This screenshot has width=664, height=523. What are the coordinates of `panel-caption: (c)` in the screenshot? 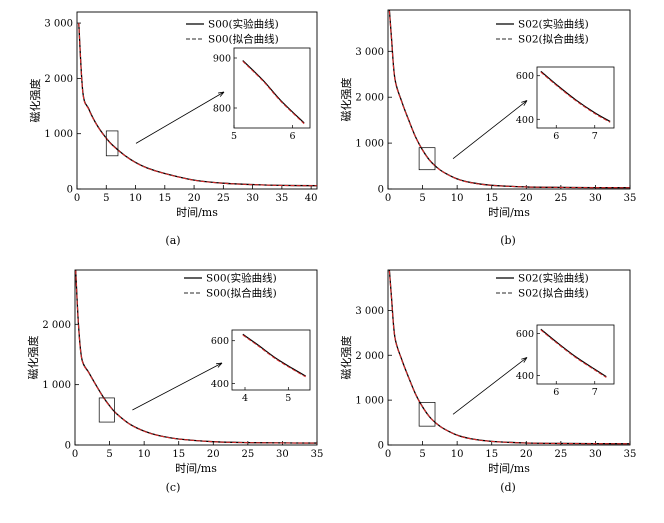 It's located at (173, 487).